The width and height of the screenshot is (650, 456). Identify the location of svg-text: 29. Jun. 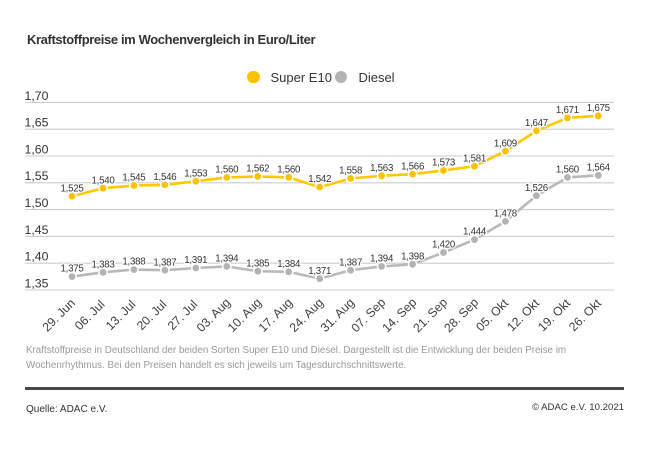
(59, 315).